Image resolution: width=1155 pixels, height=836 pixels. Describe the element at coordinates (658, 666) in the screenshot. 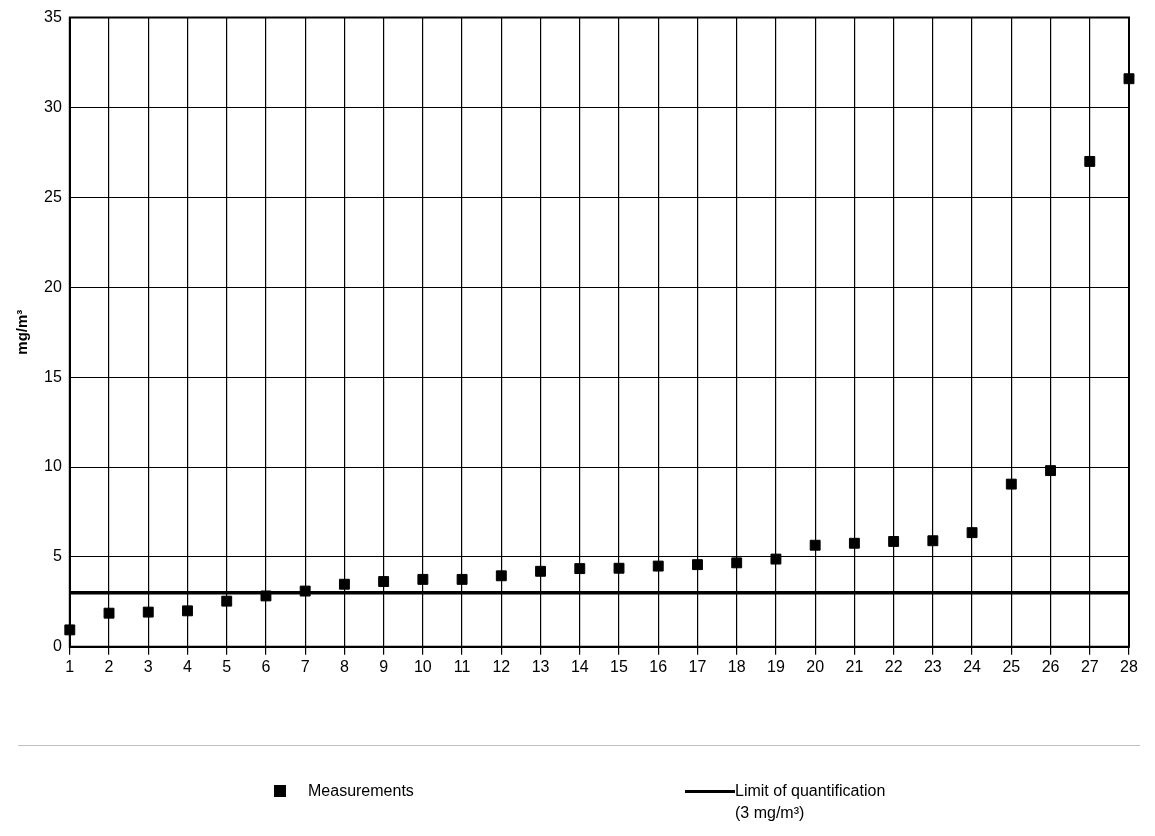

I see `x-tick-label: 16` at that location.